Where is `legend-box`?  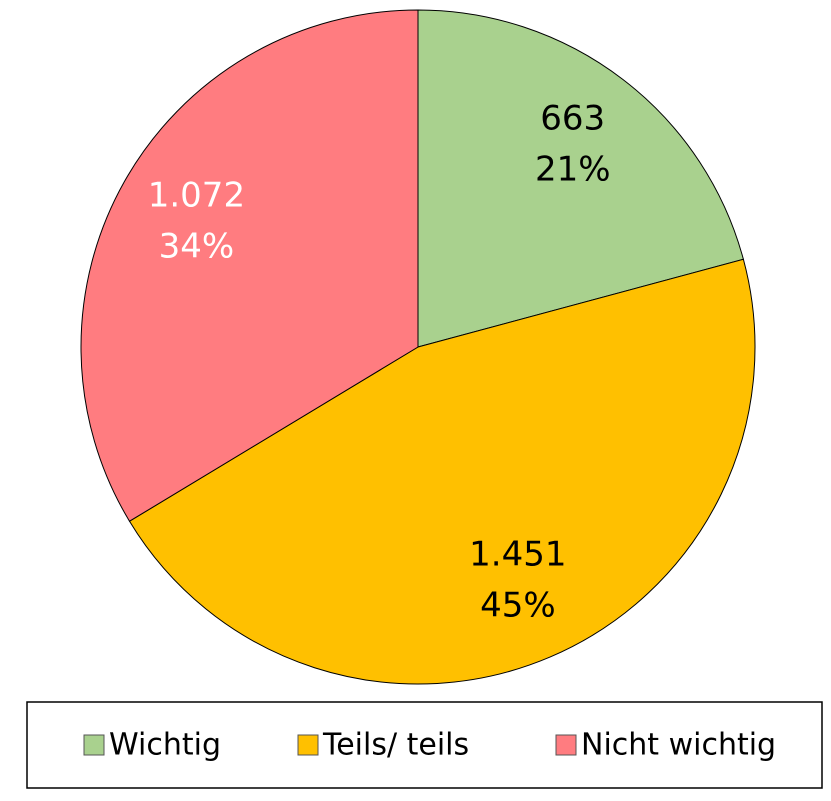
legend-box is located at coordinates (424, 745).